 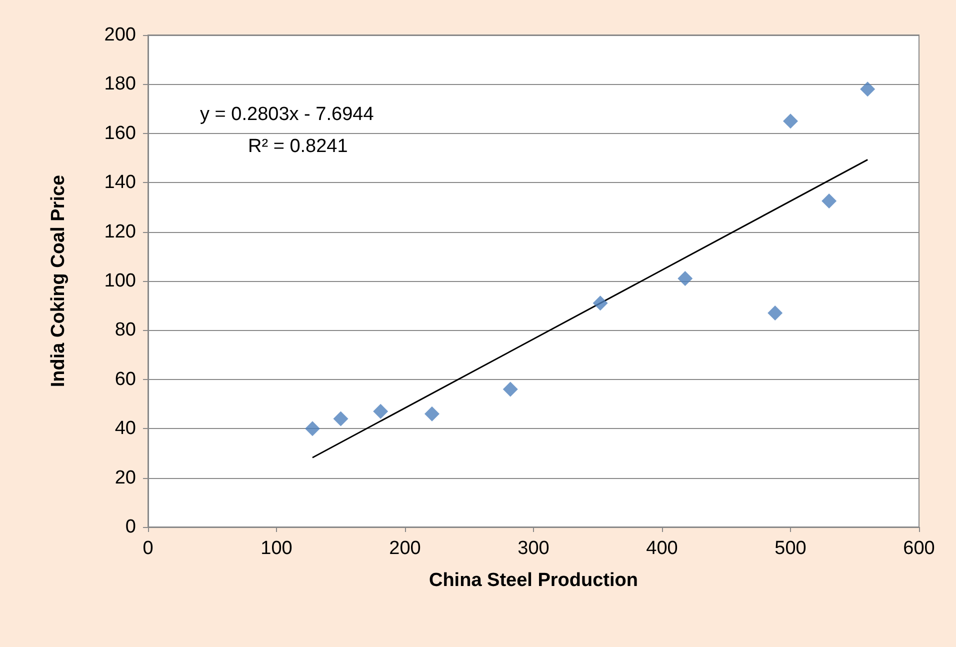 What do you see at coordinates (125, 429) in the screenshot?
I see `y-tick-label: 40` at bounding box center [125, 429].